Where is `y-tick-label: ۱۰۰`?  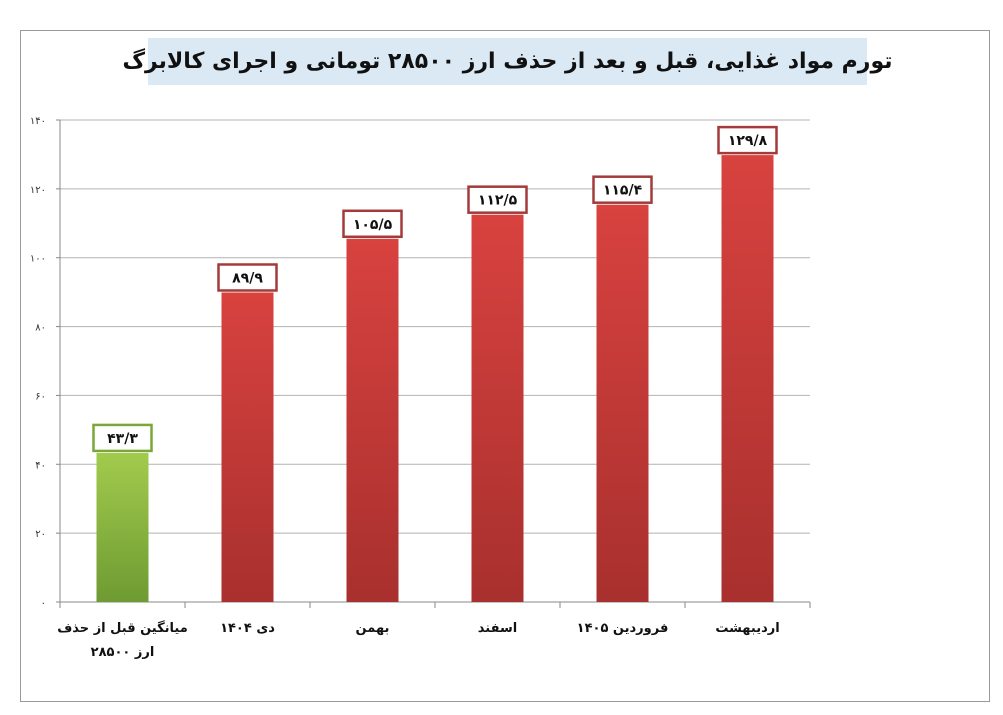 y-tick-label: ۱۰۰ is located at coordinates (38, 259).